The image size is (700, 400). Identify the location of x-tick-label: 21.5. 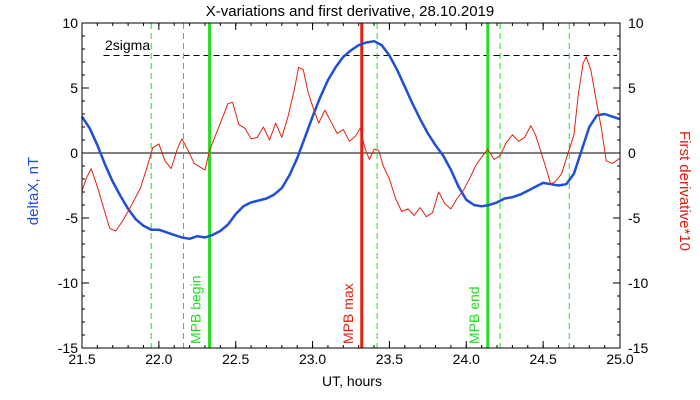
(81, 359).